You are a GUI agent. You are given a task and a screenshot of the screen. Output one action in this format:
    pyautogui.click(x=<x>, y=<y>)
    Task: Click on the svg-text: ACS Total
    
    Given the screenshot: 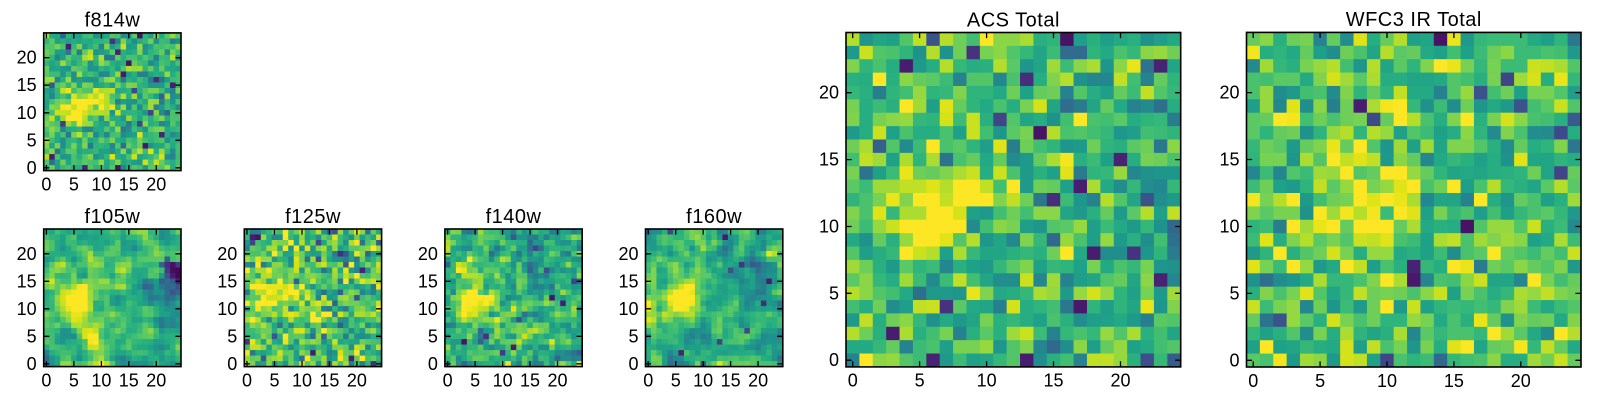 What is the action you would take?
    pyautogui.click(x=1013, y=20)
    